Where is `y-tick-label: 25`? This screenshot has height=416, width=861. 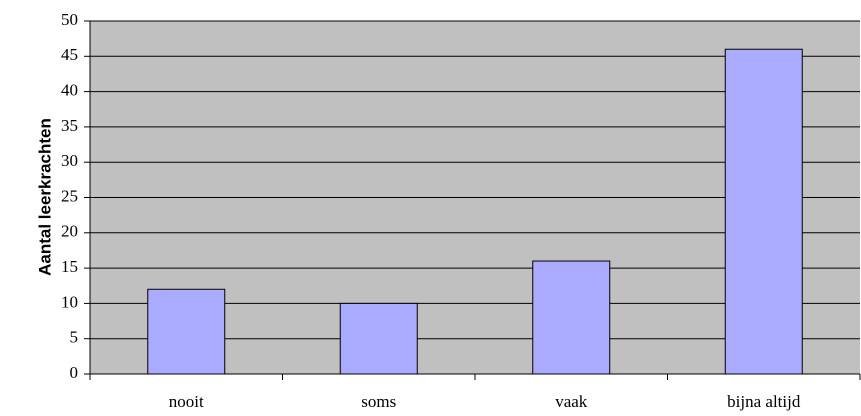 y-tick-label: 25 is located at coordinates (69, 195).